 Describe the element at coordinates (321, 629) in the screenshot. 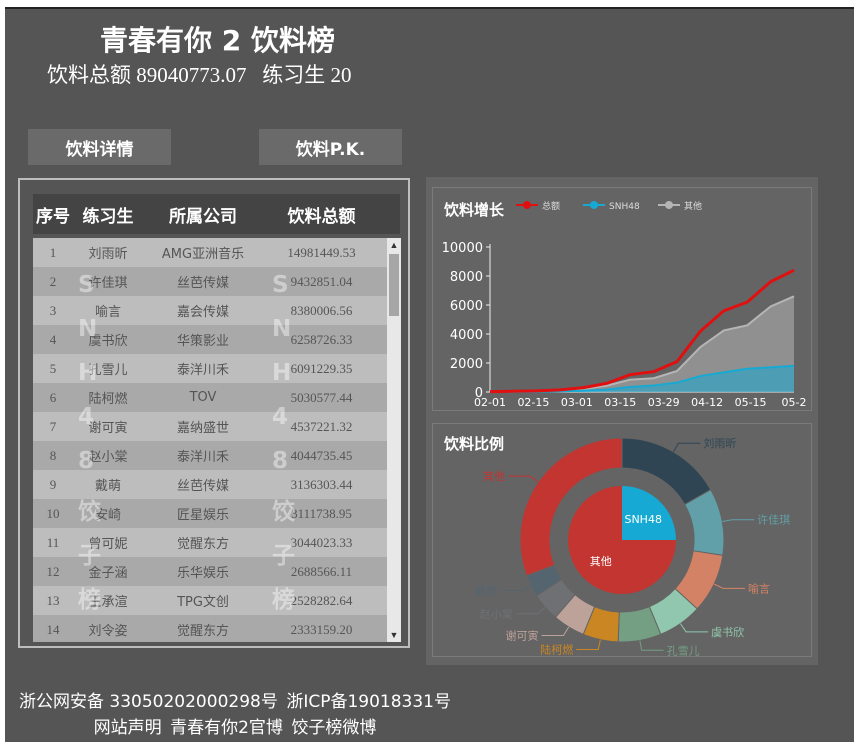

I see `row-total: 2333159.20` at that location.